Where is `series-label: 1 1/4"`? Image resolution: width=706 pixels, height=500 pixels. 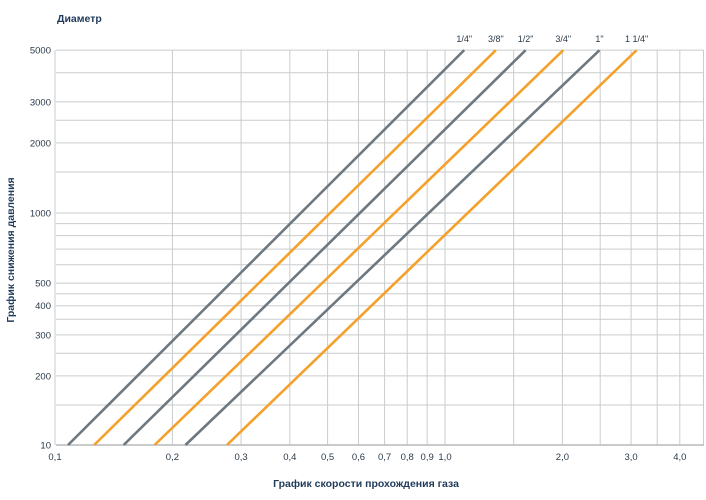 series-label: 1 1/4" is located at coordinates (636, 39).